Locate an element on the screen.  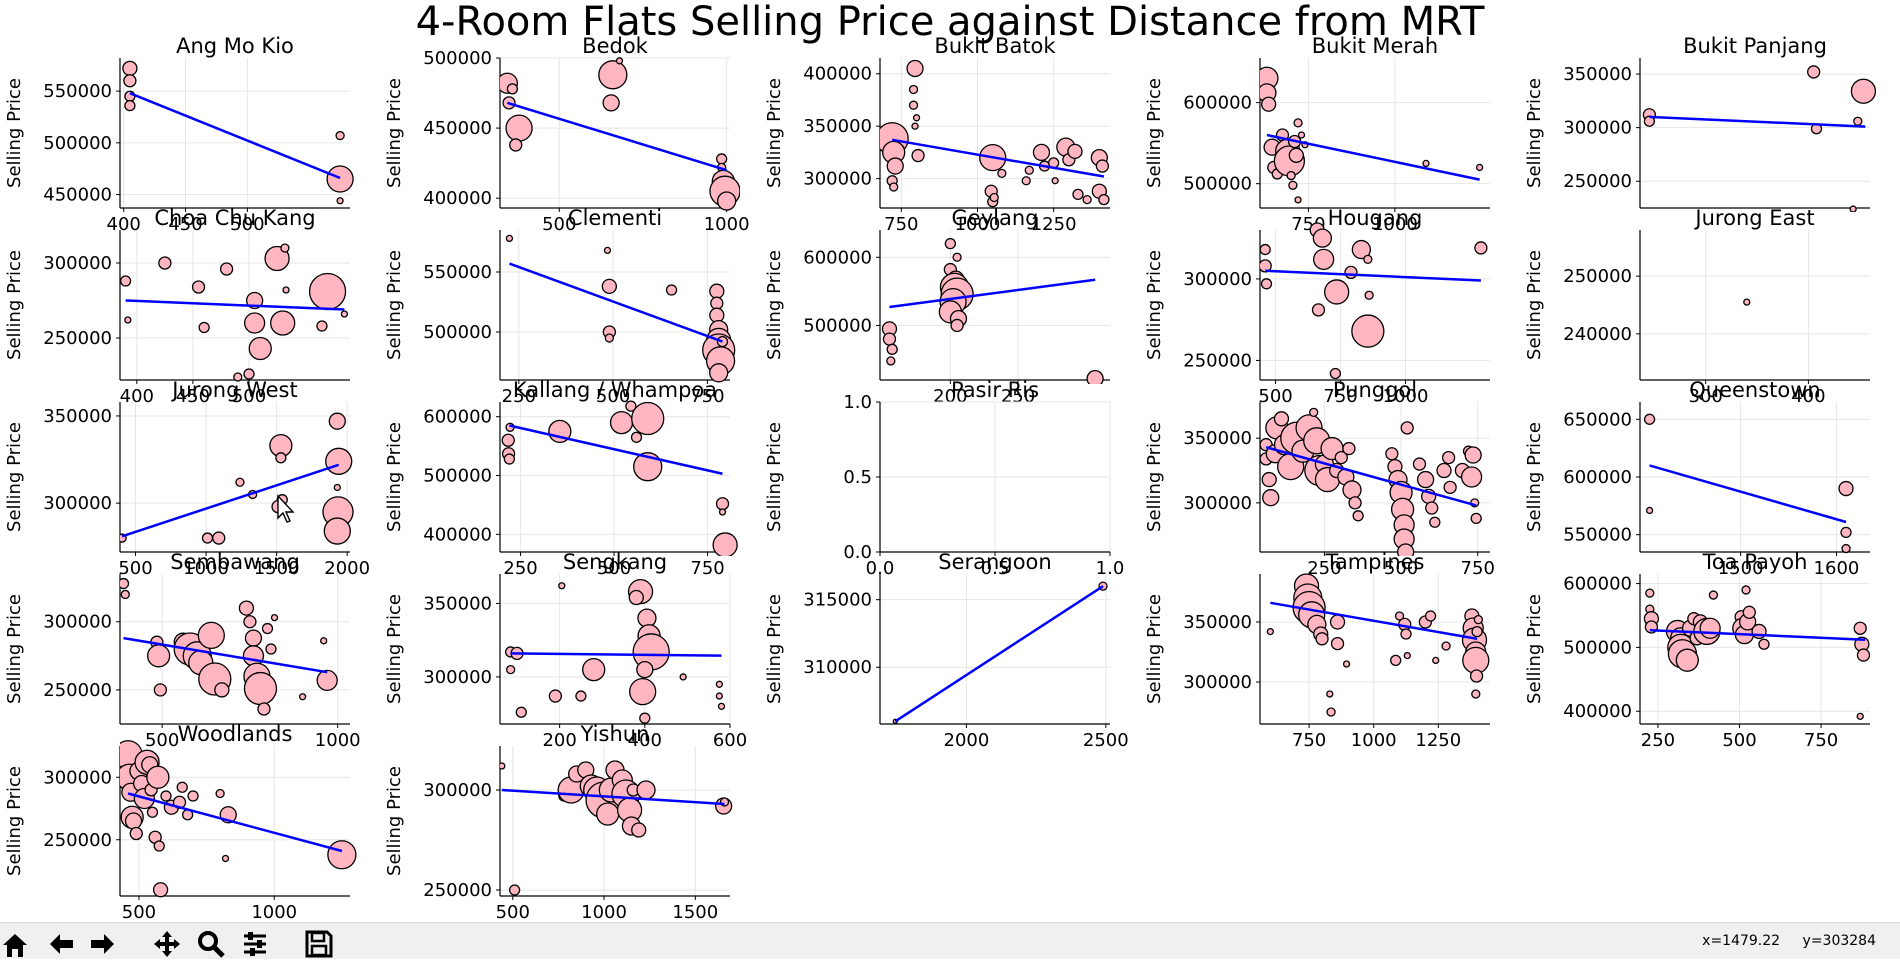
subplot-title: Clementi is located at coordinates (615, 218).